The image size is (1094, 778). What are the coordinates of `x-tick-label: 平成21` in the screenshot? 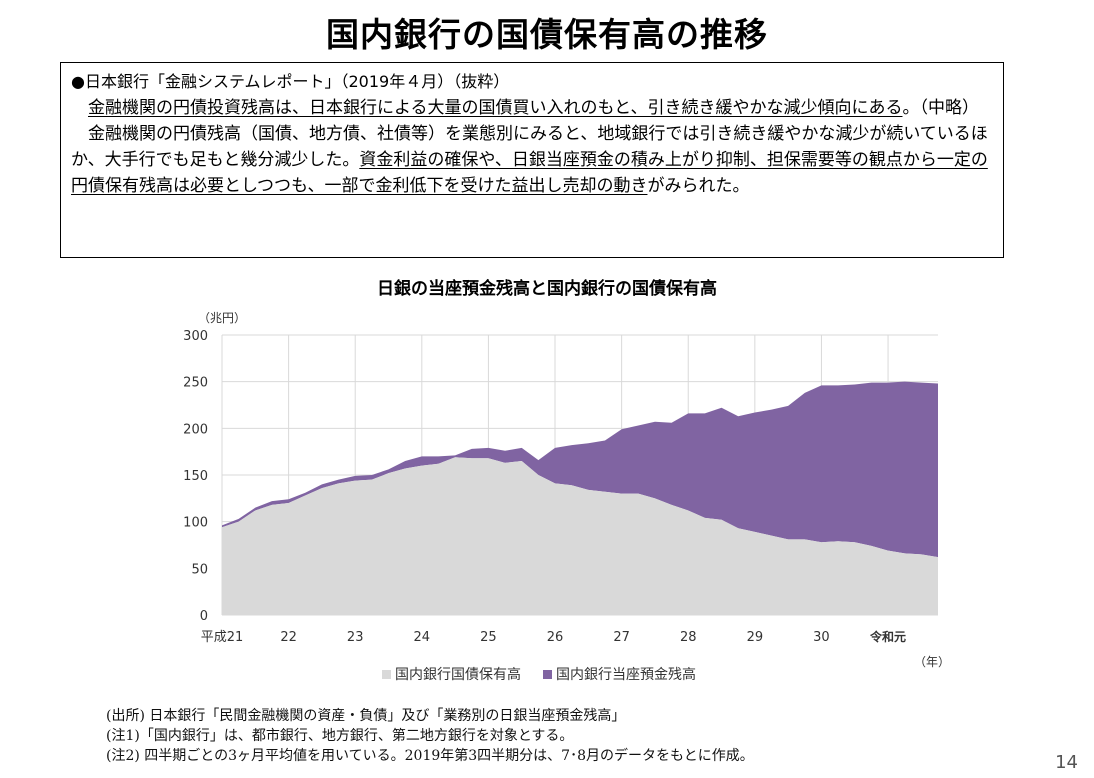 It's located at (222, 637).